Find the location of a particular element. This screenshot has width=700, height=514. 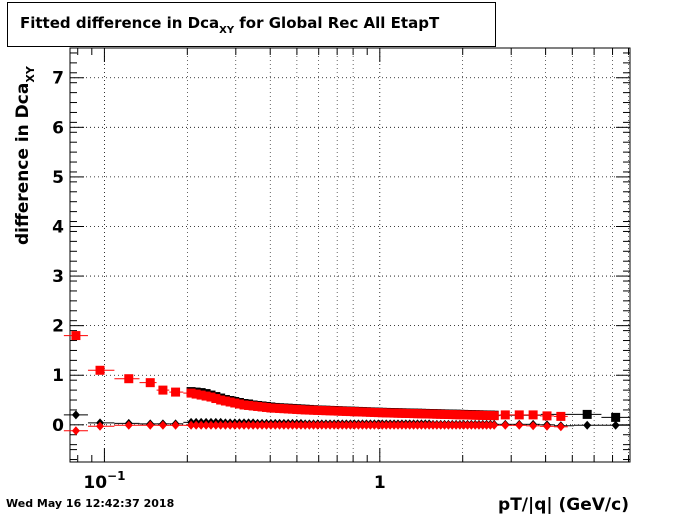

y-tick-label: 4 is located at coordinates (58, 227).